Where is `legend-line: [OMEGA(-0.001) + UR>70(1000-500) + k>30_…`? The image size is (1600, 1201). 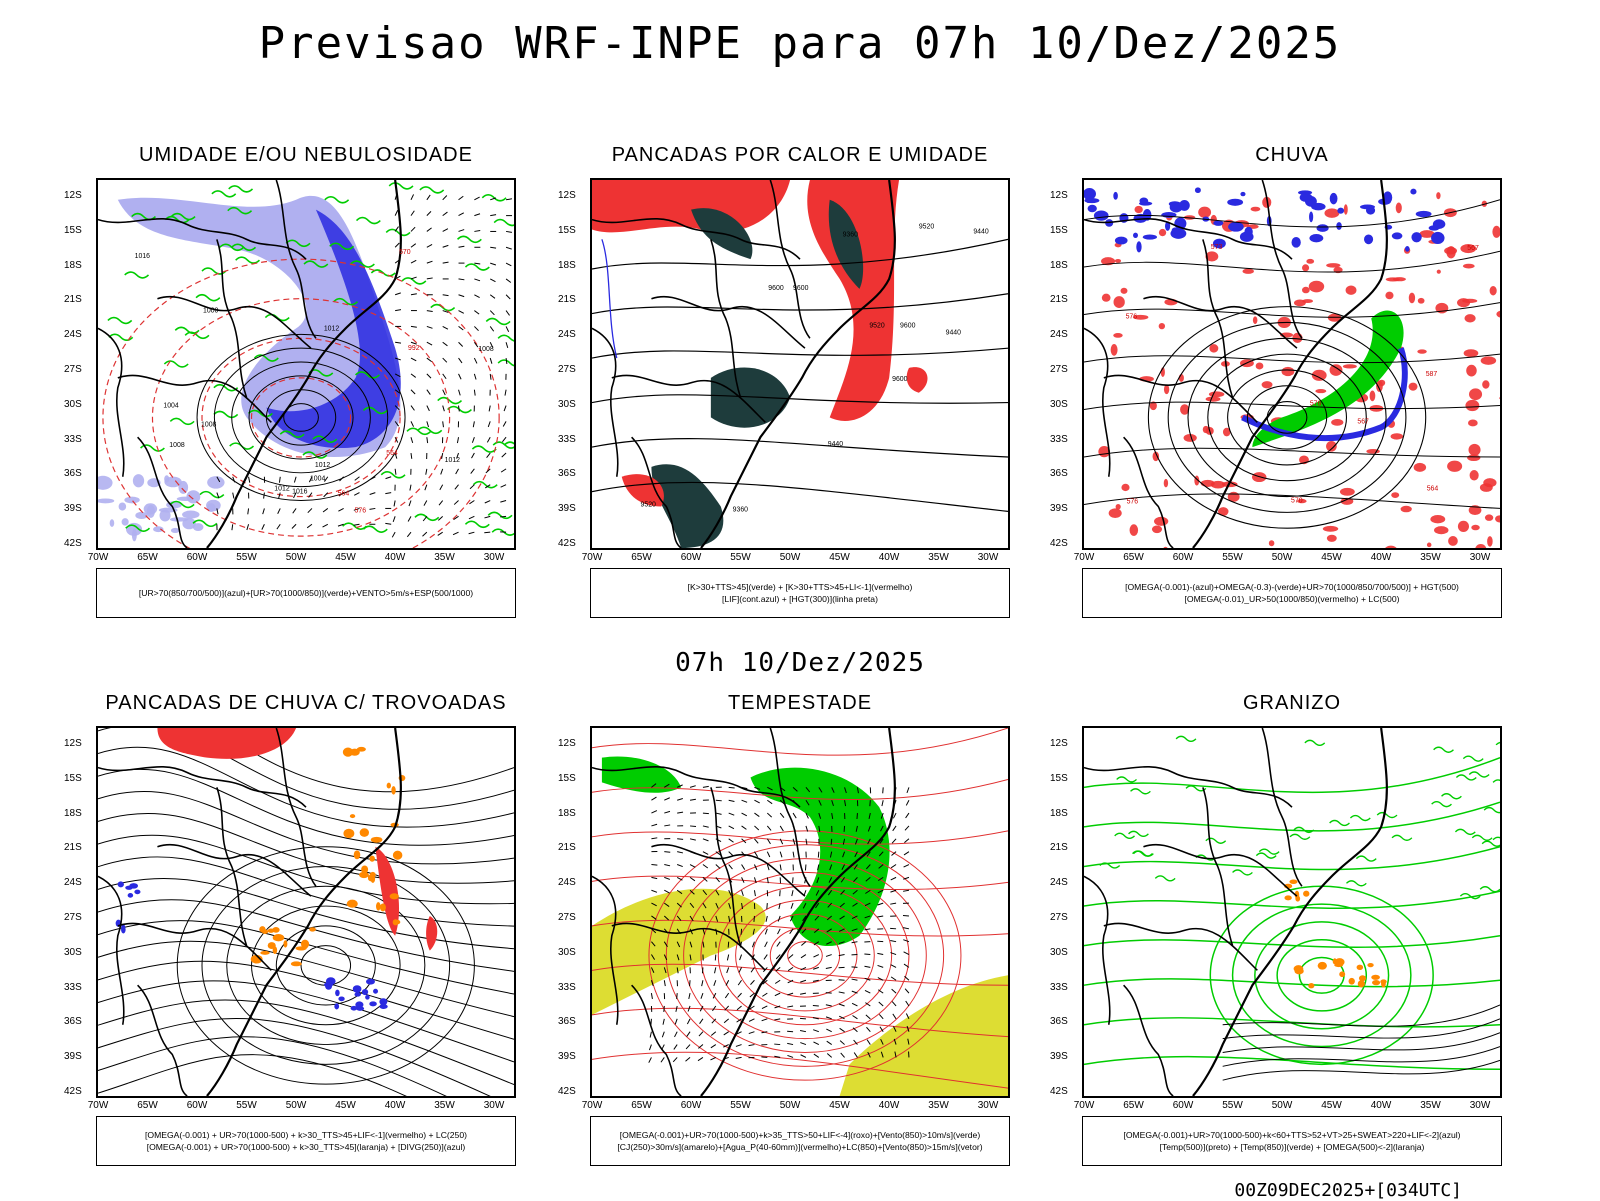 legend-line: [OMEGA(-0.001) + UR>70(1000-500) + k>30_… is located at coordinates (306, 1135).